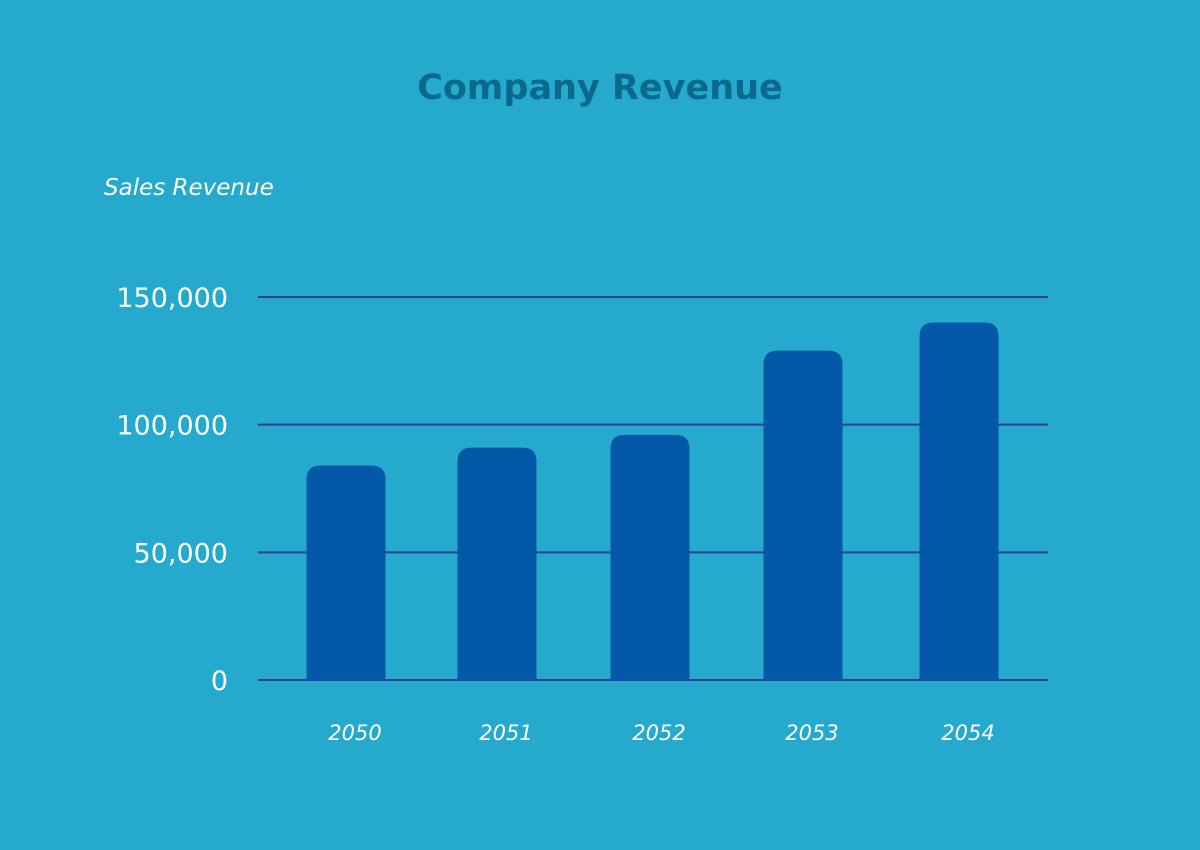 This screenshot has height=850, width=1200. I want to click on y-tick-label: 150,000, so click(172, 298).